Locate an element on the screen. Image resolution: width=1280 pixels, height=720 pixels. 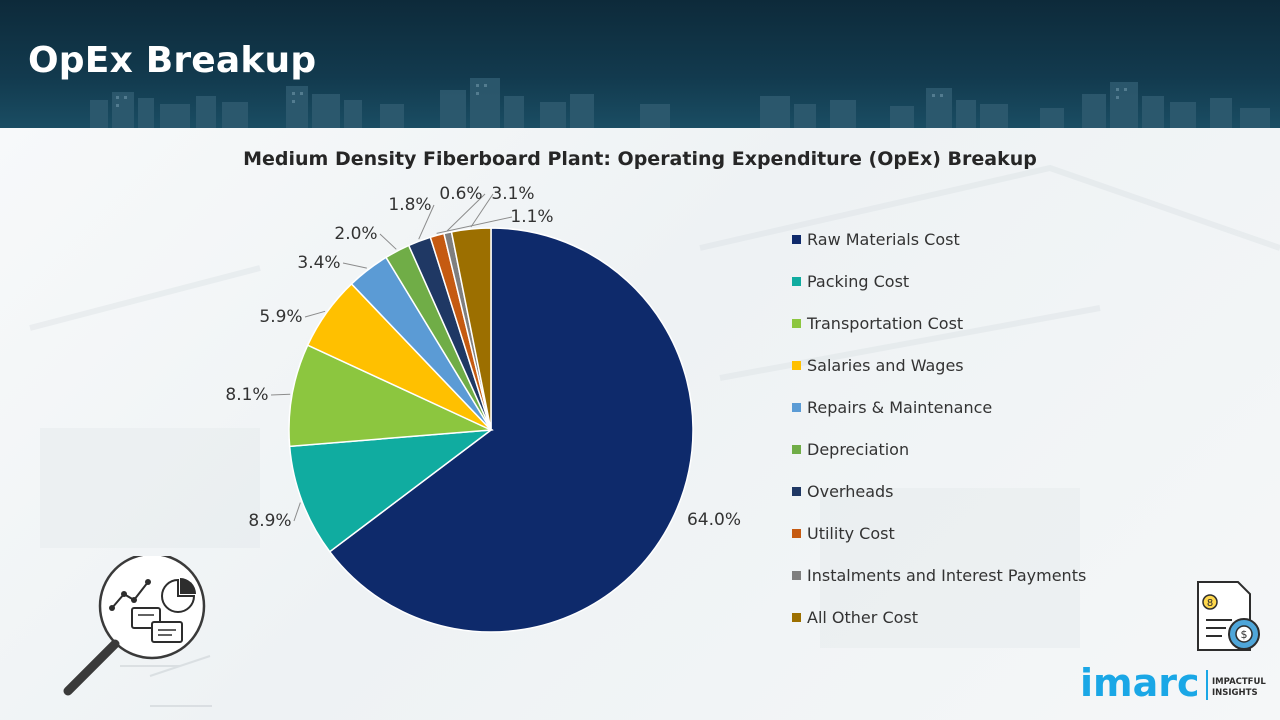
data-label: 3.4% is located at coordinates (318, 263).